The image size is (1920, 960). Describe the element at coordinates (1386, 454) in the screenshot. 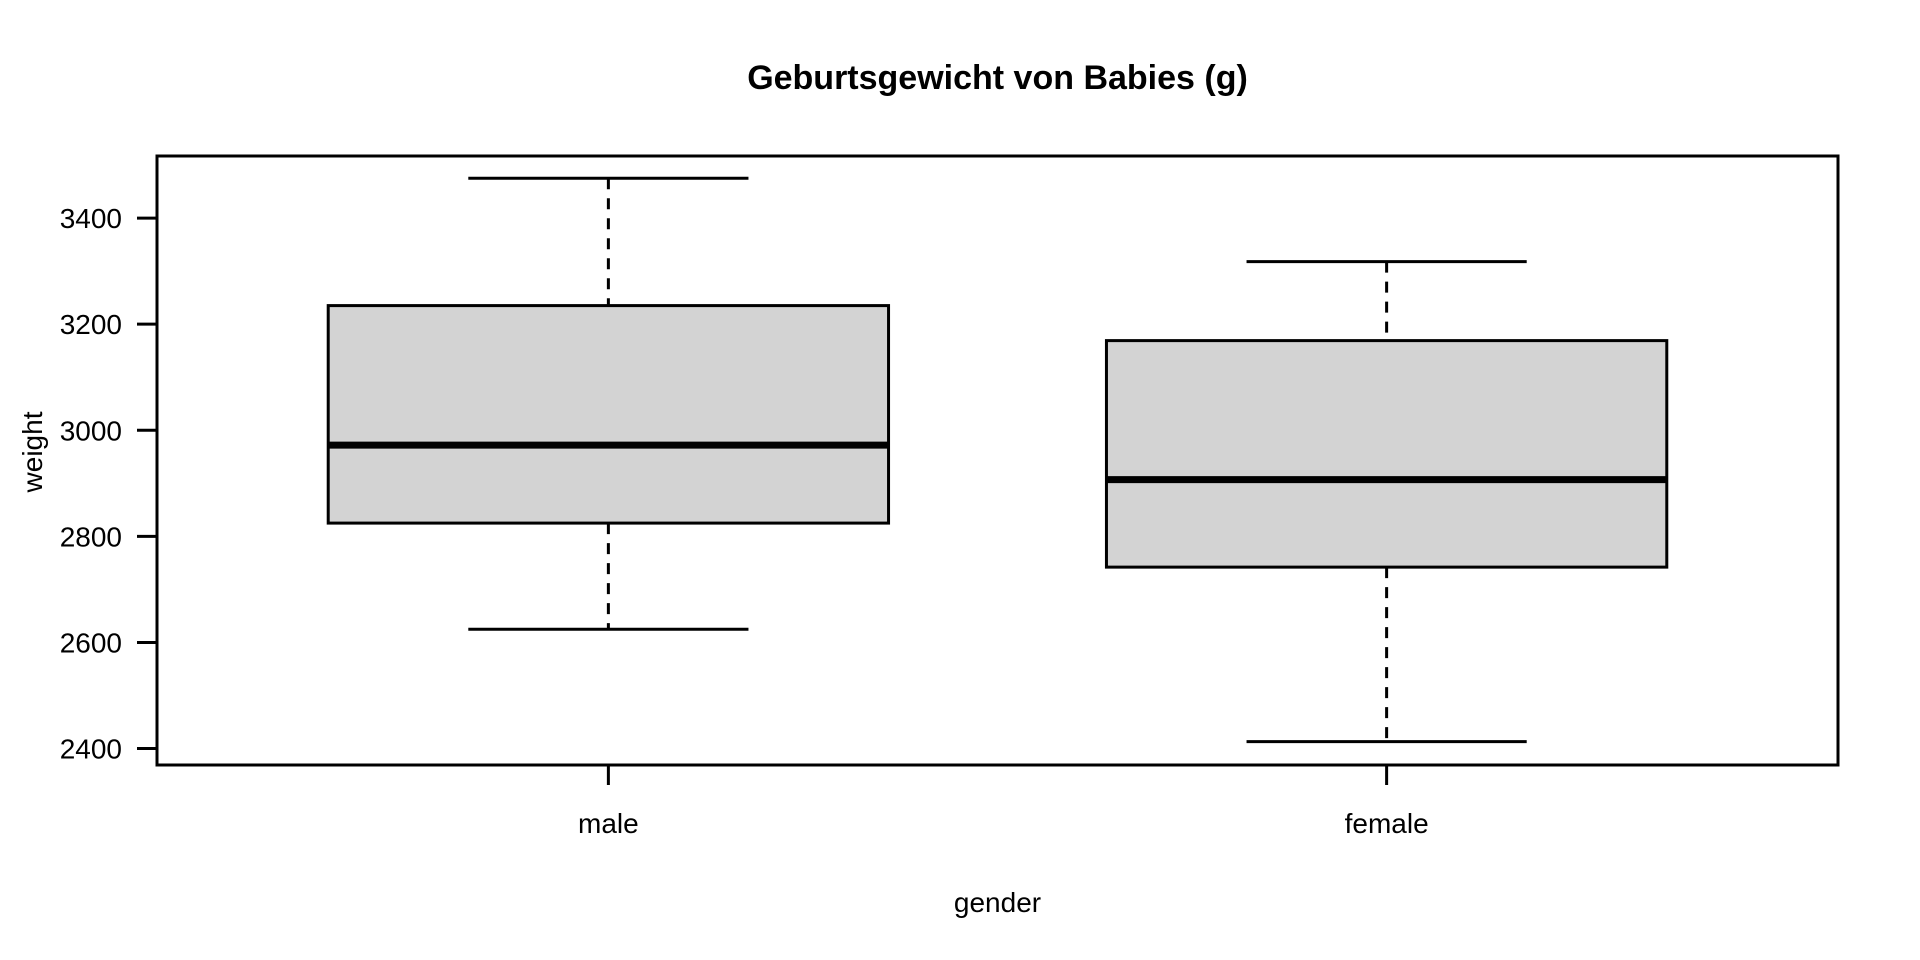

I see `boxplot-box-female` at that location.